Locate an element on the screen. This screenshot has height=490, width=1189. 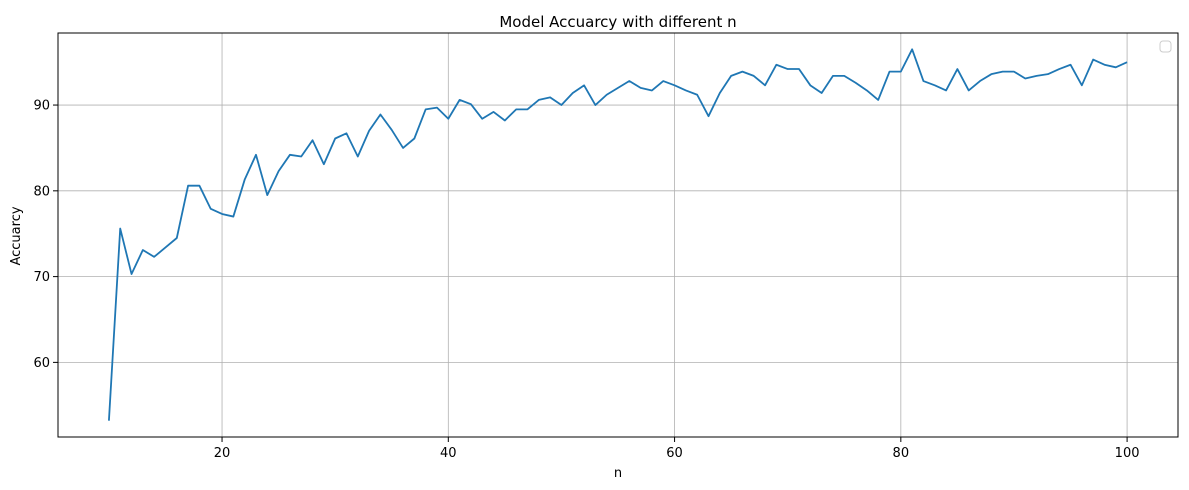
x-tick-label: 100 is located at coordinates (1127, 453).